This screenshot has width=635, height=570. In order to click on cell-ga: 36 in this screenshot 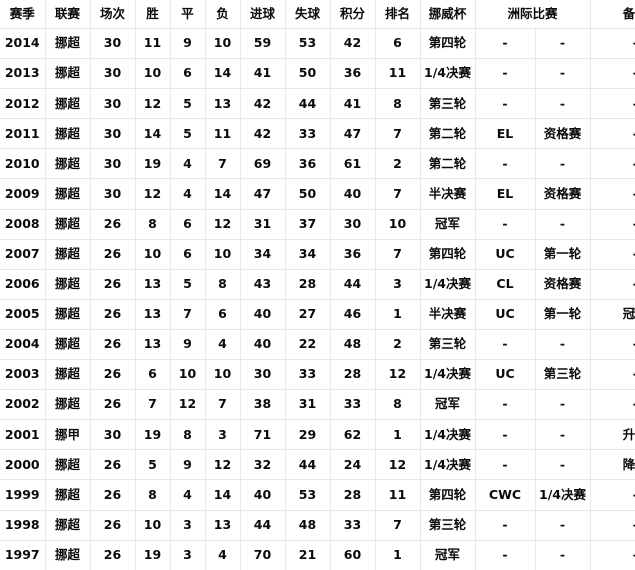, I will do `click(307, 164)`.